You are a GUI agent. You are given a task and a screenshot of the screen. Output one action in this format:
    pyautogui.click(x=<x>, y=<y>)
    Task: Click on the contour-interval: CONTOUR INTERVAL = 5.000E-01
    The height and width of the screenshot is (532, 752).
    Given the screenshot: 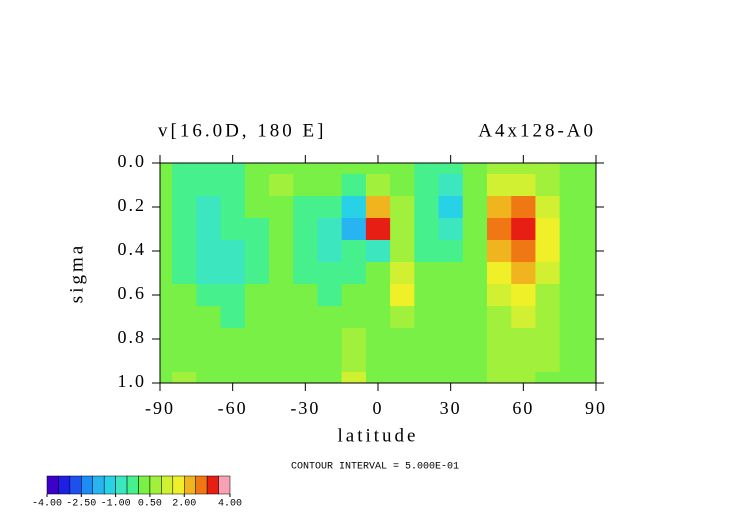 What is the action you would take?
    pyautogui.click(x=375, y=467)
    